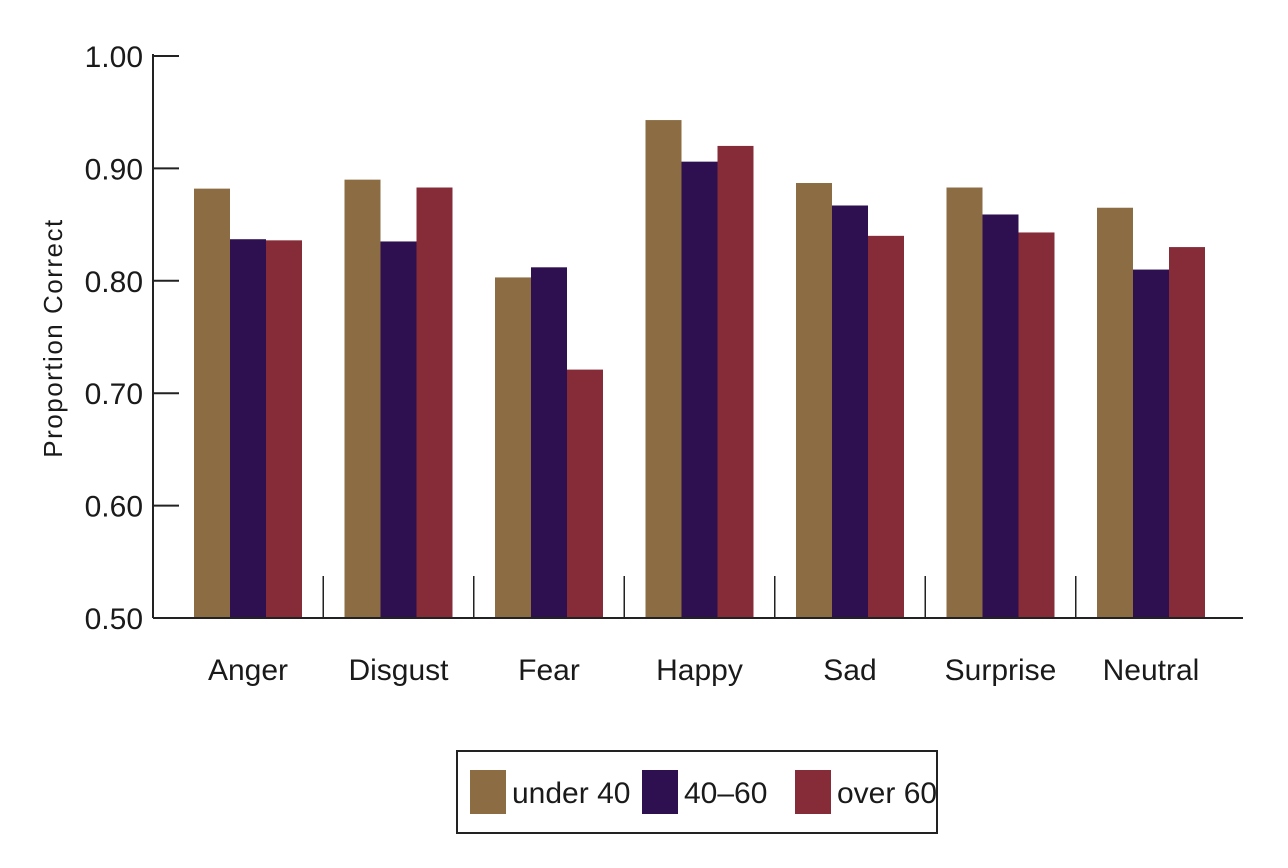 The width and height of the screenshot is (1288, 868). I want to click on y-tick-label: 0.60, so click(114, 507).